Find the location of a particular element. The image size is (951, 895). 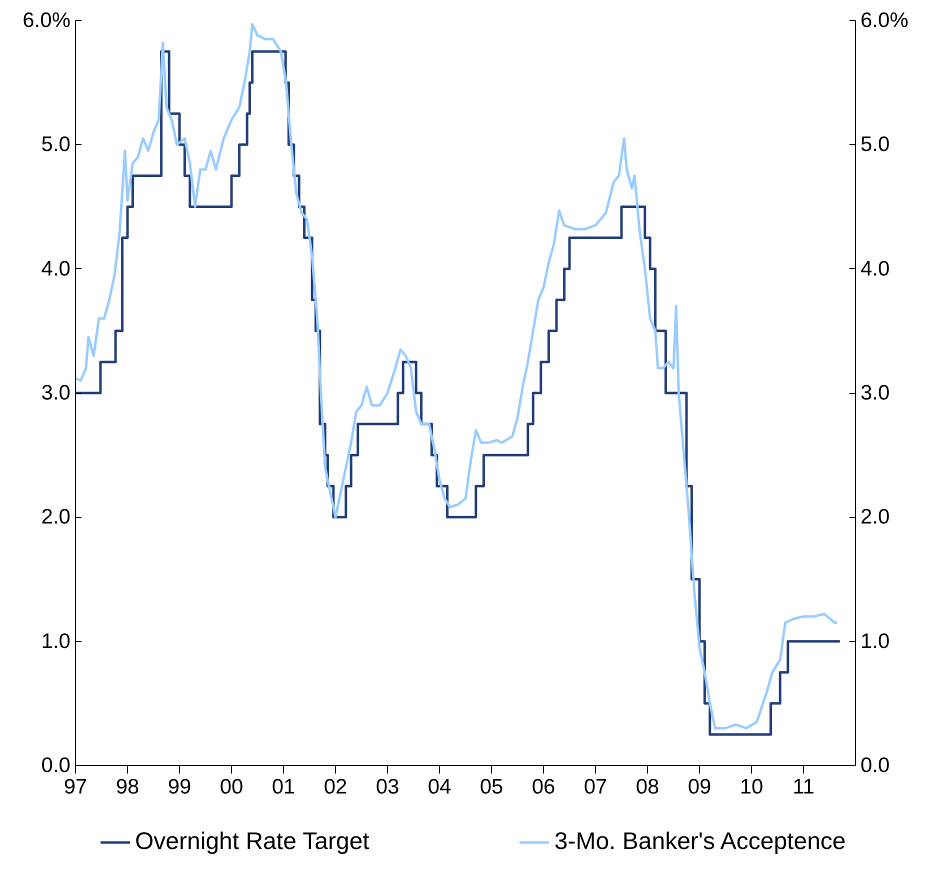

y2-tick-label: 0.0 is located at coordinates (875, 765).